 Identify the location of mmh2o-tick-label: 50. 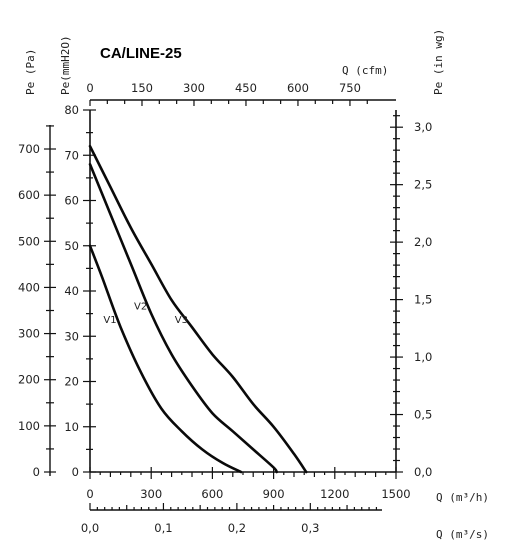
(71, 246).